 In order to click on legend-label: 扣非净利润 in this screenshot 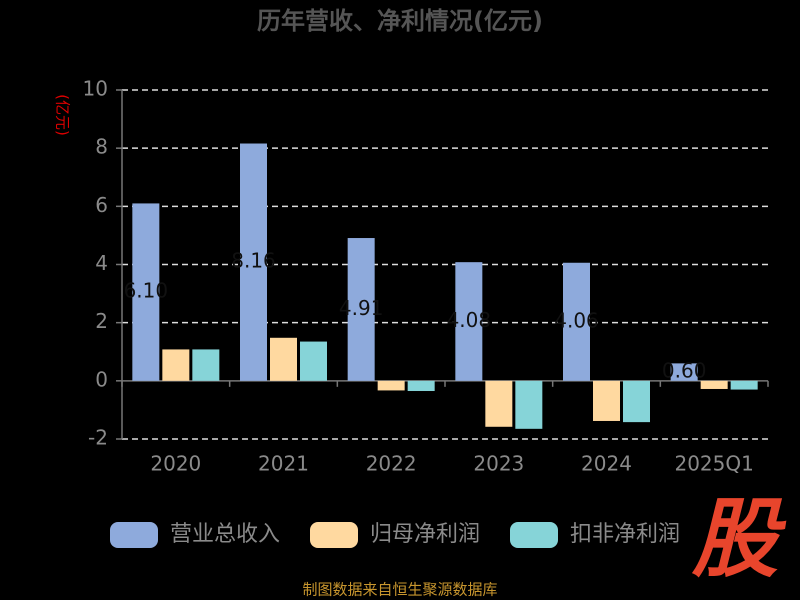, I will do `click(625, 534)`.